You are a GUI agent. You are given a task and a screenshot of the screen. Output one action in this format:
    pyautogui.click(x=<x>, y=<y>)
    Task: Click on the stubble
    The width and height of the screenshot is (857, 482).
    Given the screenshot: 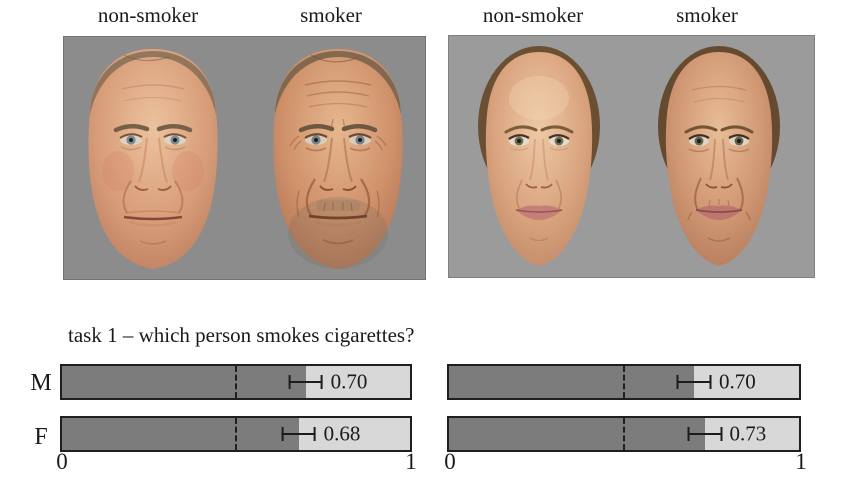 What is the action you would take?
    pyautogui.click(x=338, y=233)
    